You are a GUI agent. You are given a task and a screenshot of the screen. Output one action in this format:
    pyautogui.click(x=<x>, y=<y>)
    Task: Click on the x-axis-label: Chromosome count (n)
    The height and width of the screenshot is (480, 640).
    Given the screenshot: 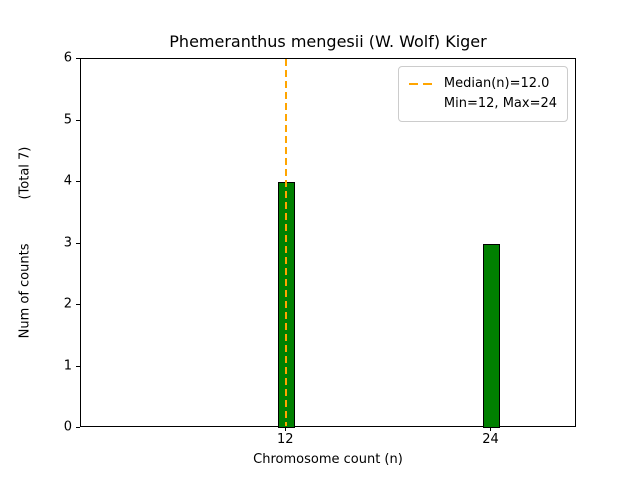 What is the action you would take?
    pyautogui.click(x=328, y=459)
    